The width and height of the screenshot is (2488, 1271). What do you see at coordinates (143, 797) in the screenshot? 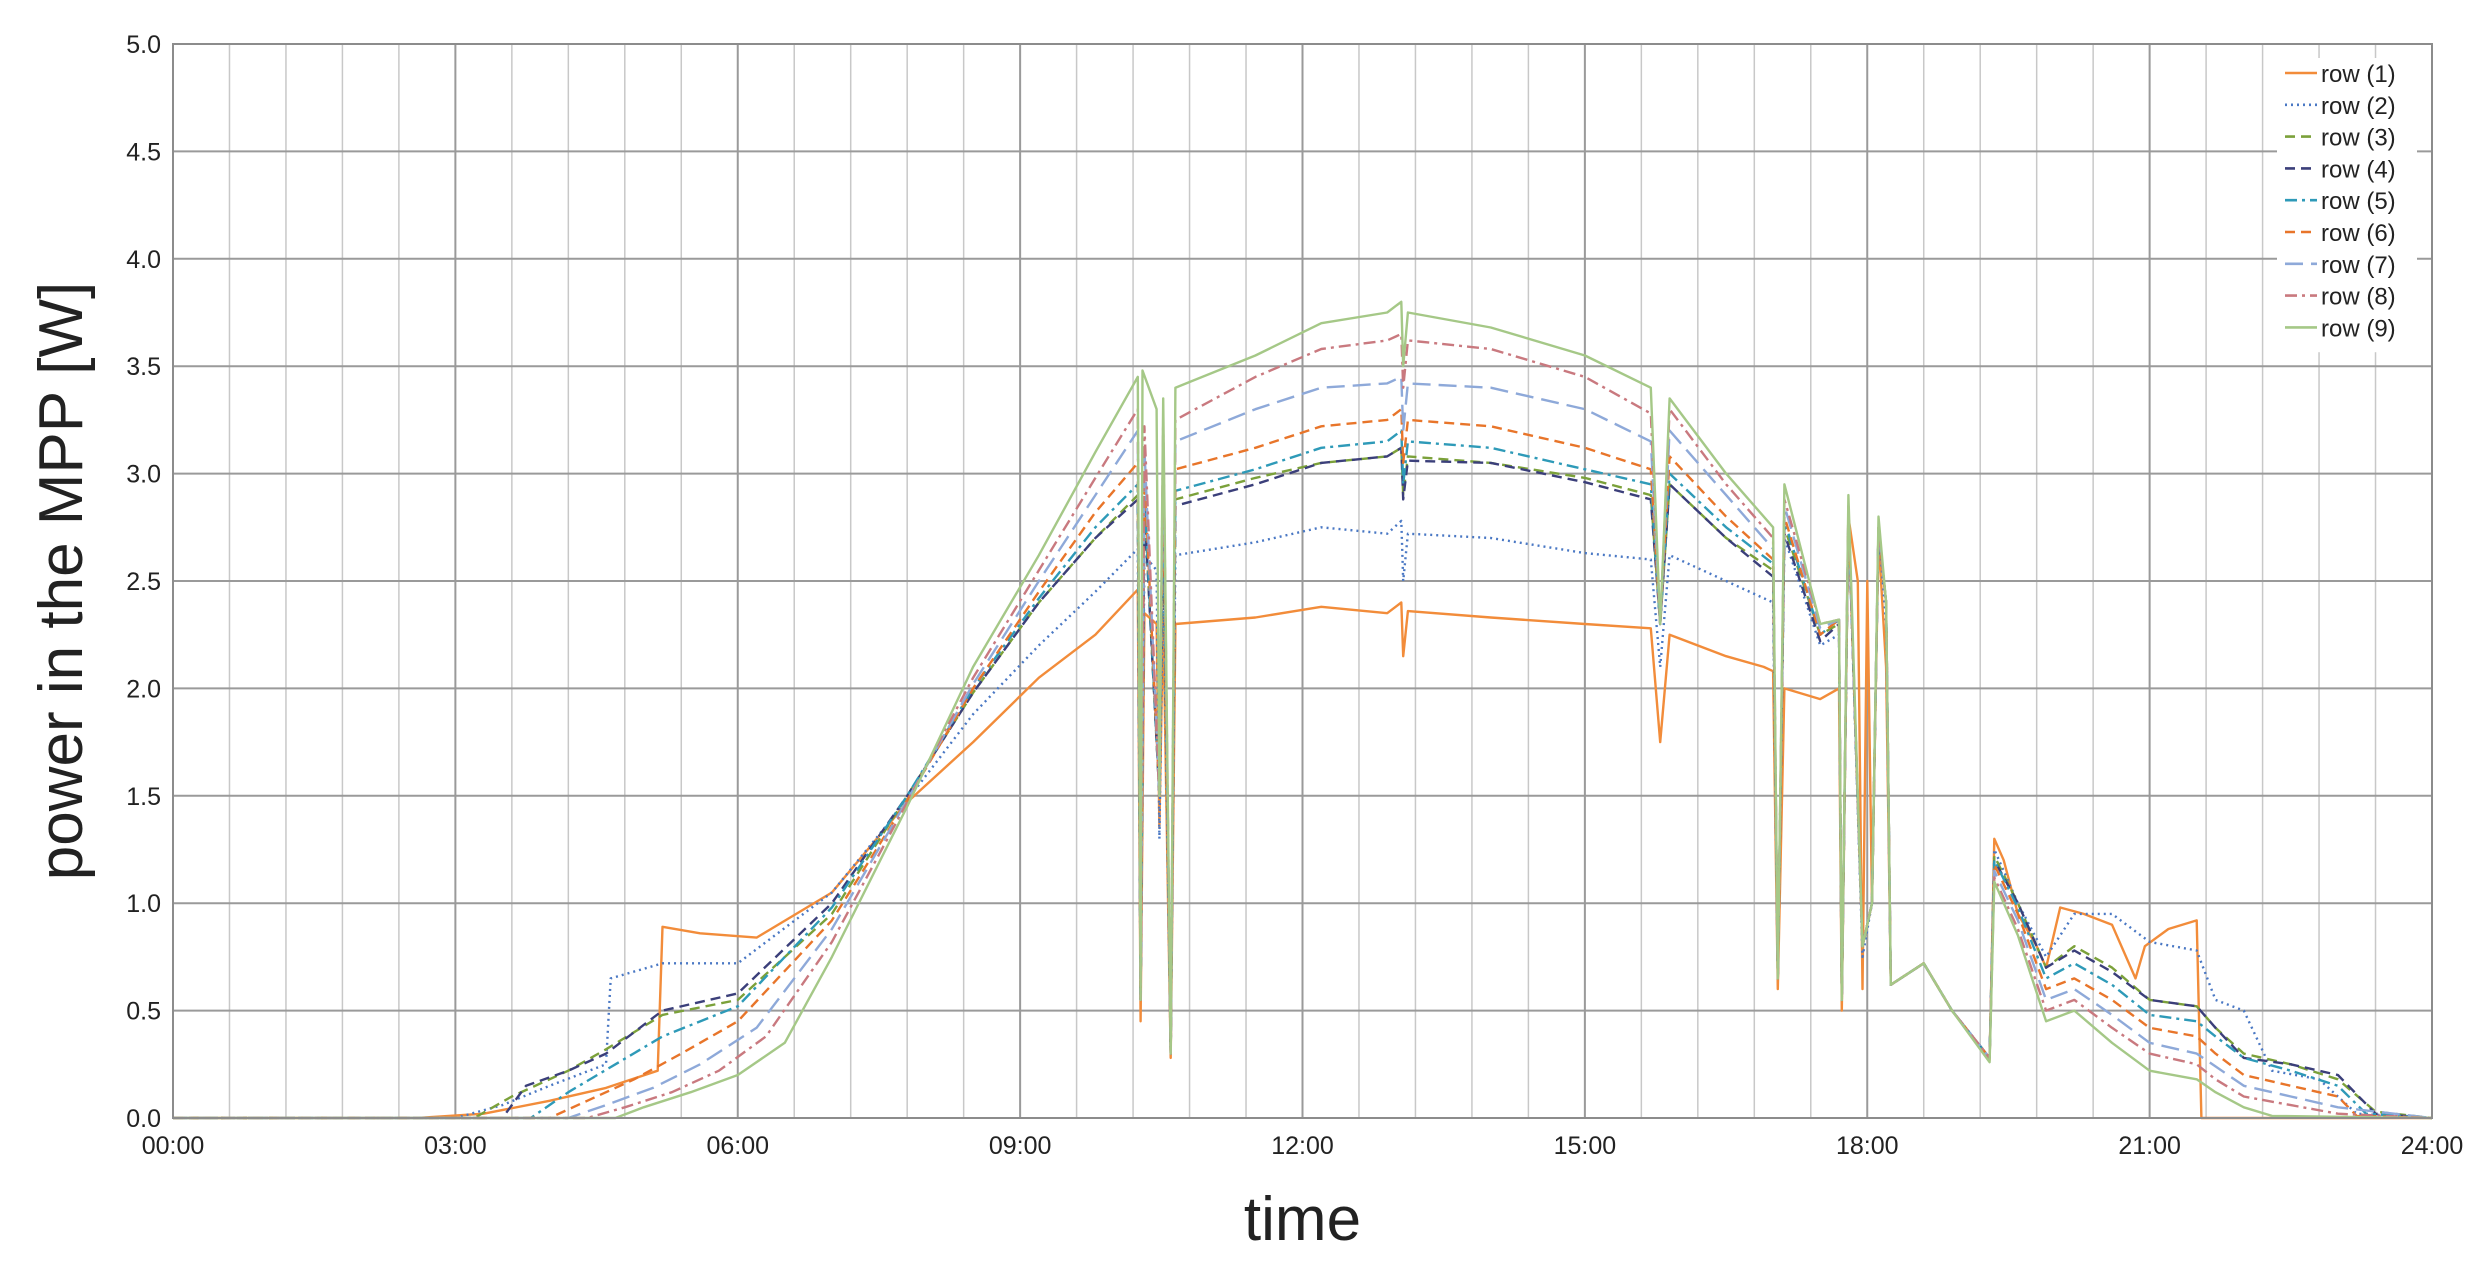
I see `y-tick-label: 1.5` at bounding box center [143, 797].